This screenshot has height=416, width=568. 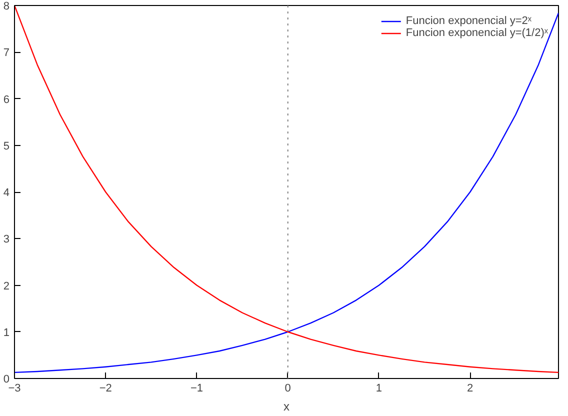 I want to click on x-tick-label: −3, so click(x=14, y=388).